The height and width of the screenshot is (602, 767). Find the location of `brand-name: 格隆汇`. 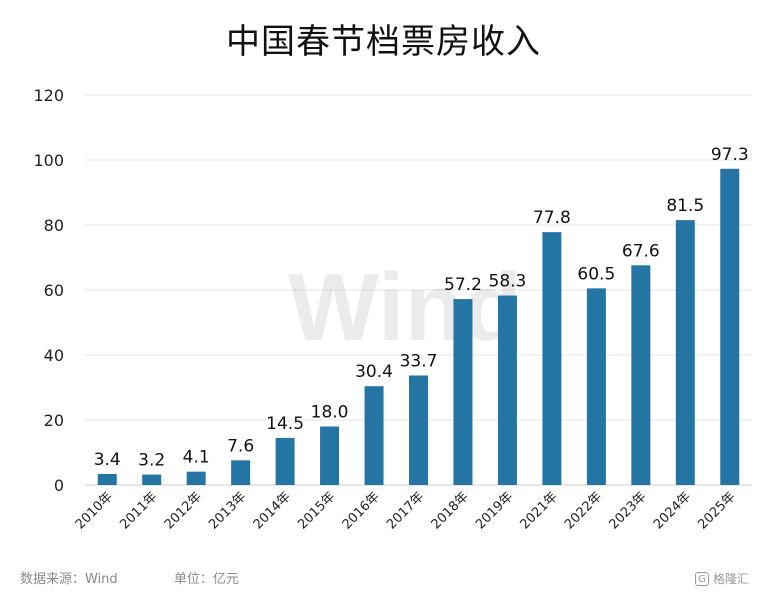

brand-name: 格隆汇 is located at coordinates (730, 579).